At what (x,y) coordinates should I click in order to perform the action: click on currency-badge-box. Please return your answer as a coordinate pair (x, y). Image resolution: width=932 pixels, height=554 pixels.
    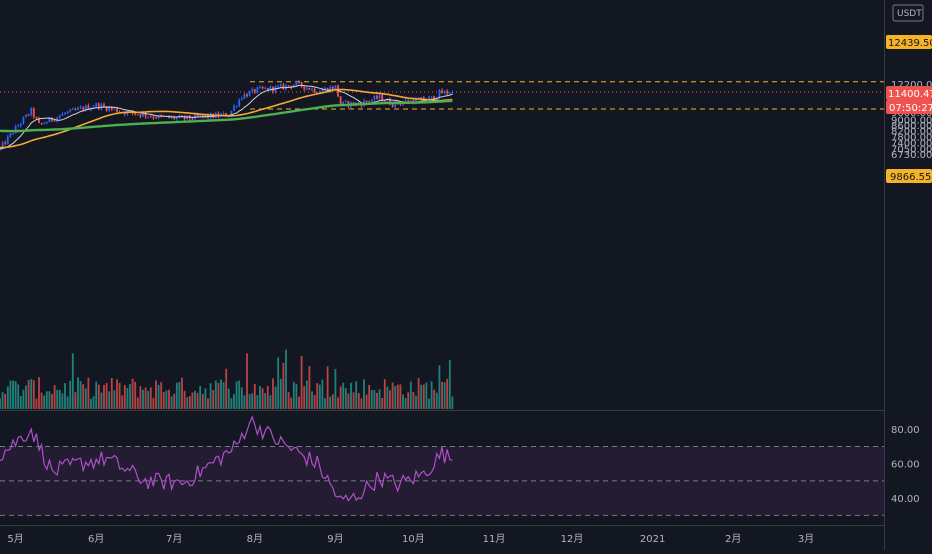
    Looking at the image, I should click on (908, 13).